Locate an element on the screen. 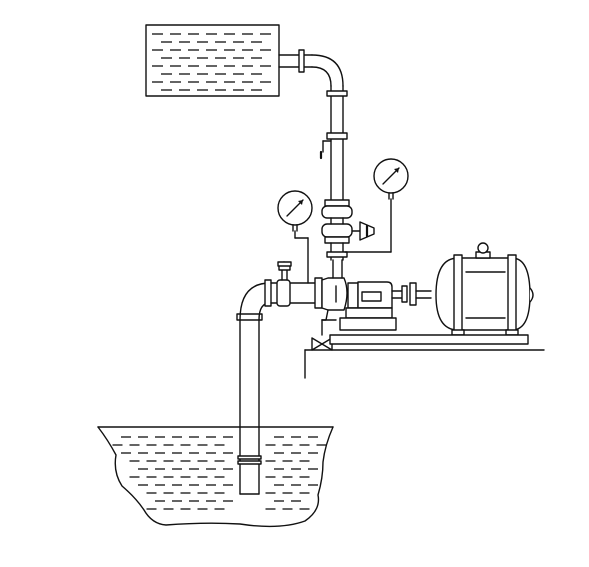 The height and width of the screenshot is (567, 589). suction-vacuum-gauge is located at coordinates (295, 237).